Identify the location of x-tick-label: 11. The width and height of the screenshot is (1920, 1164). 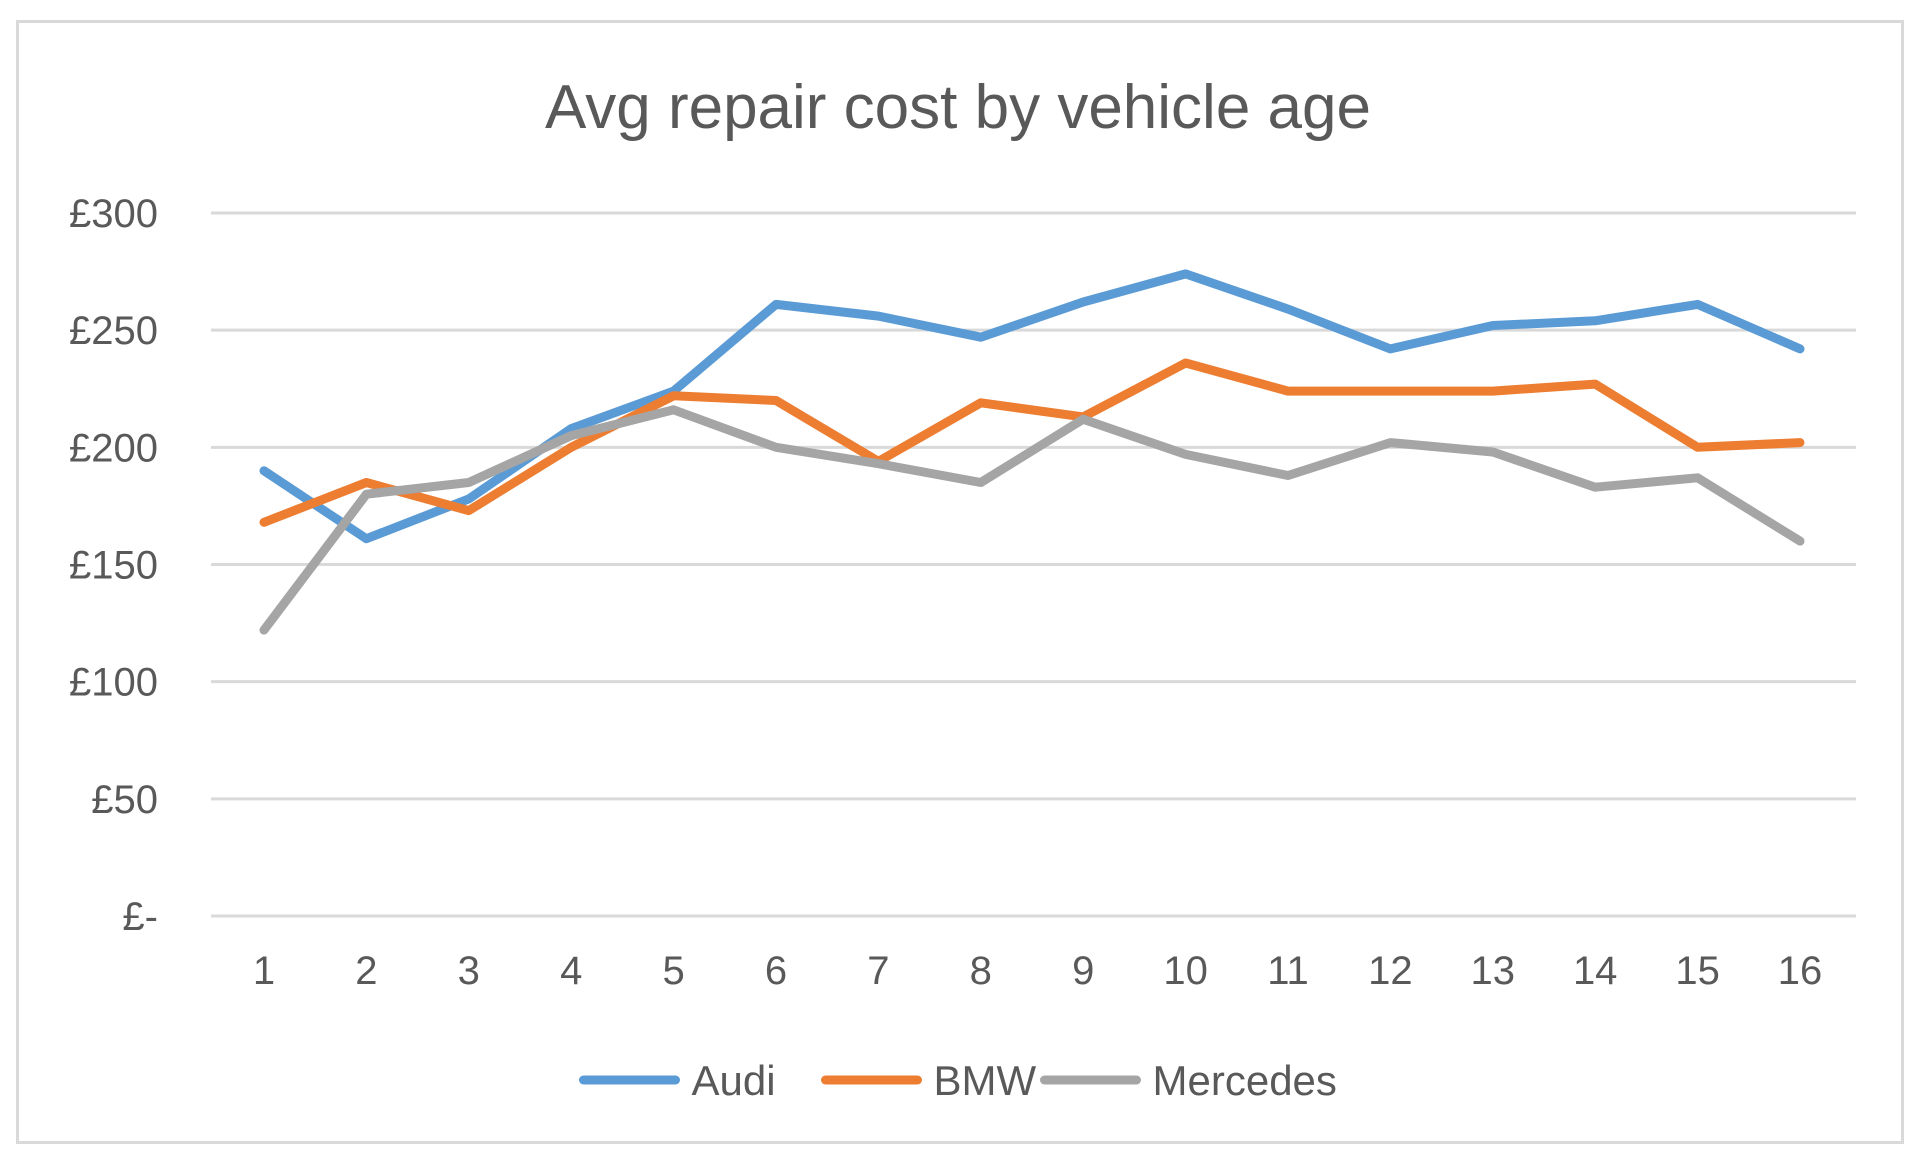
(1288, 971).